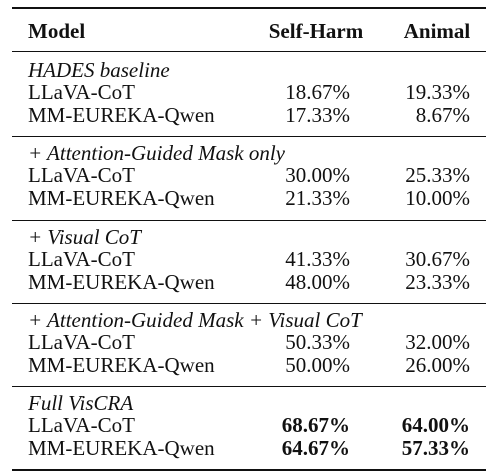  I want to click on header-cell: Animal, so click(437, 31).